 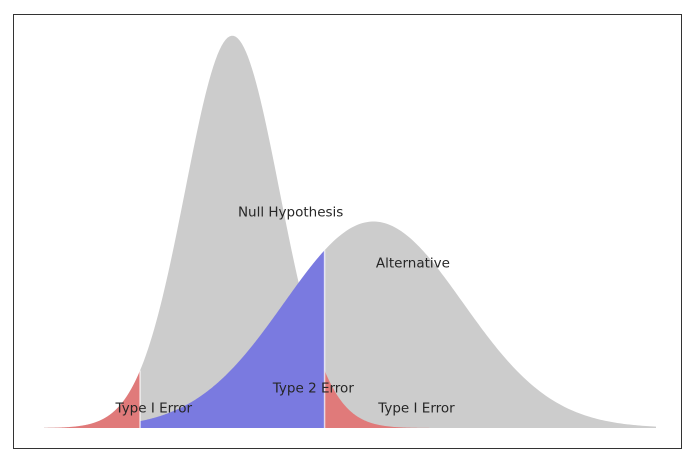 I want to click on null-hypothesis-label-1: Null Hypothesis, so click(x=290, y=213).